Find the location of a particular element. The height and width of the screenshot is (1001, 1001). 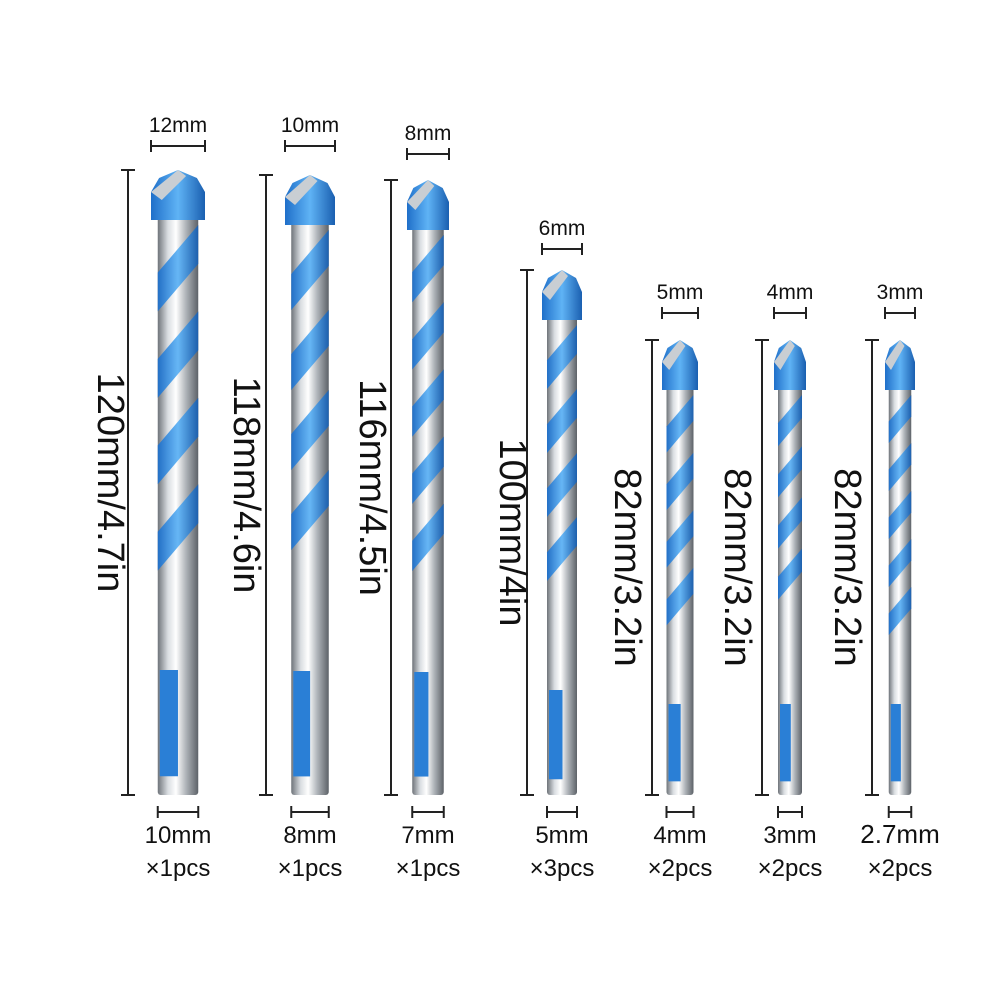

drill-bit: 82mm/3.2in 5mm 4mm ×2pcs is located at coordinates (659, 581).